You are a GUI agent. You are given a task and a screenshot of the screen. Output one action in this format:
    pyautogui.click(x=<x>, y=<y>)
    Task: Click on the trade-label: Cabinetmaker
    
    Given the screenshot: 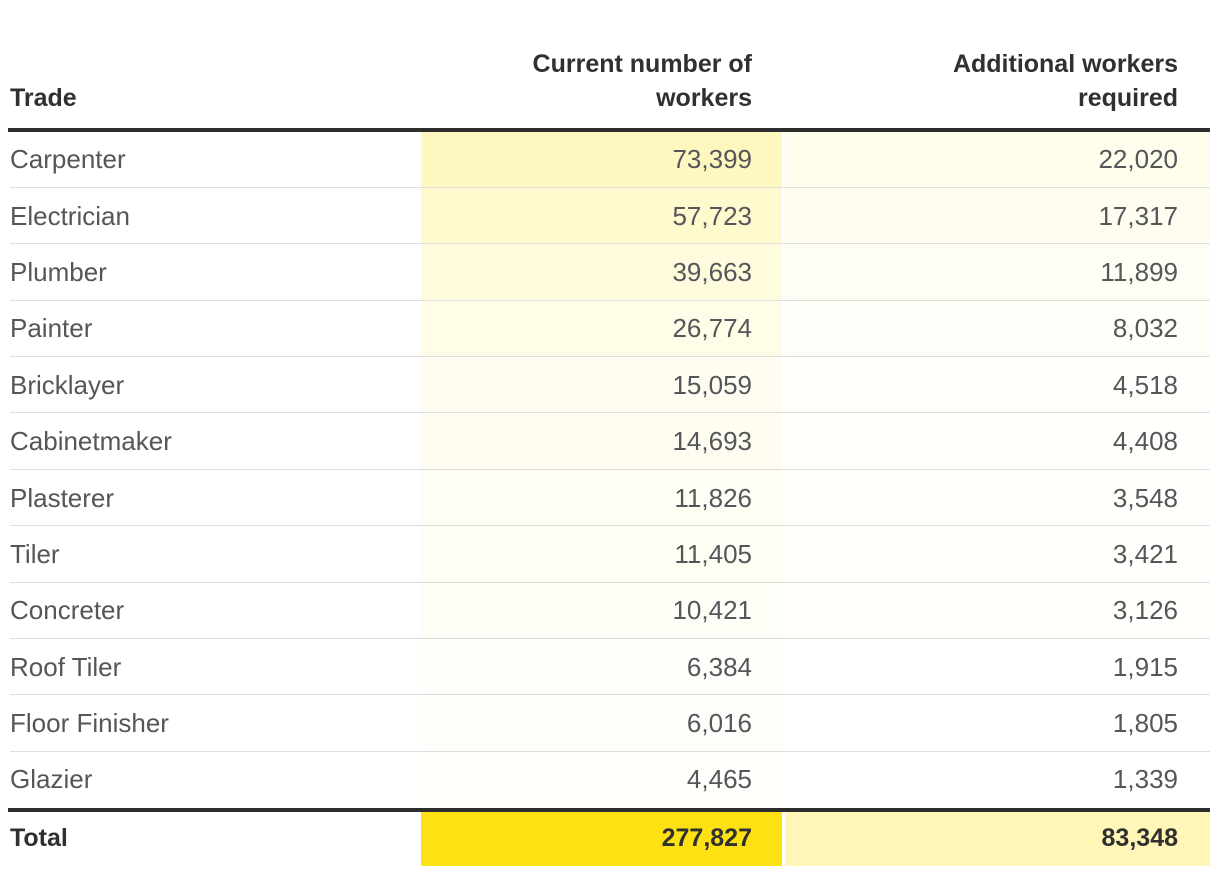 What is the action you would take?
    pyautogui.click(x=91, y=441)
    